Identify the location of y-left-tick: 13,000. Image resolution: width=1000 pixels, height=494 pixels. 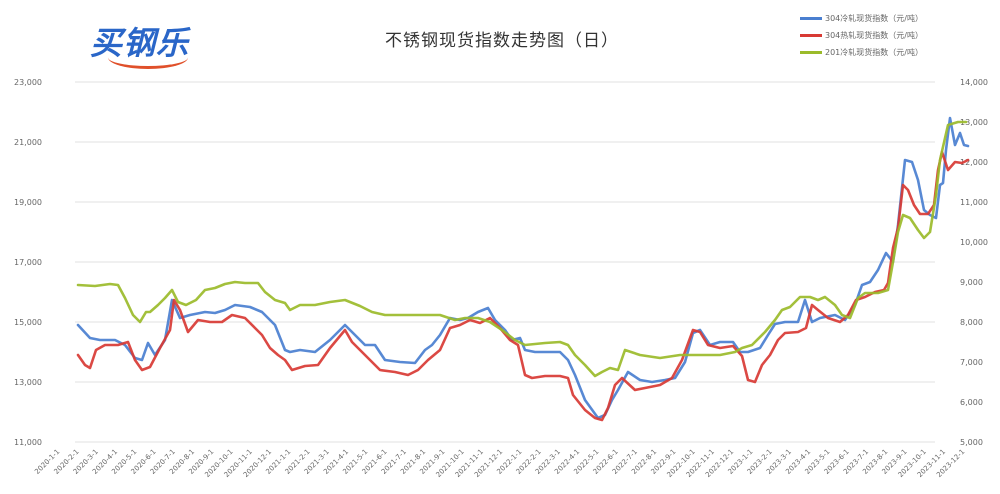
(28, 382).